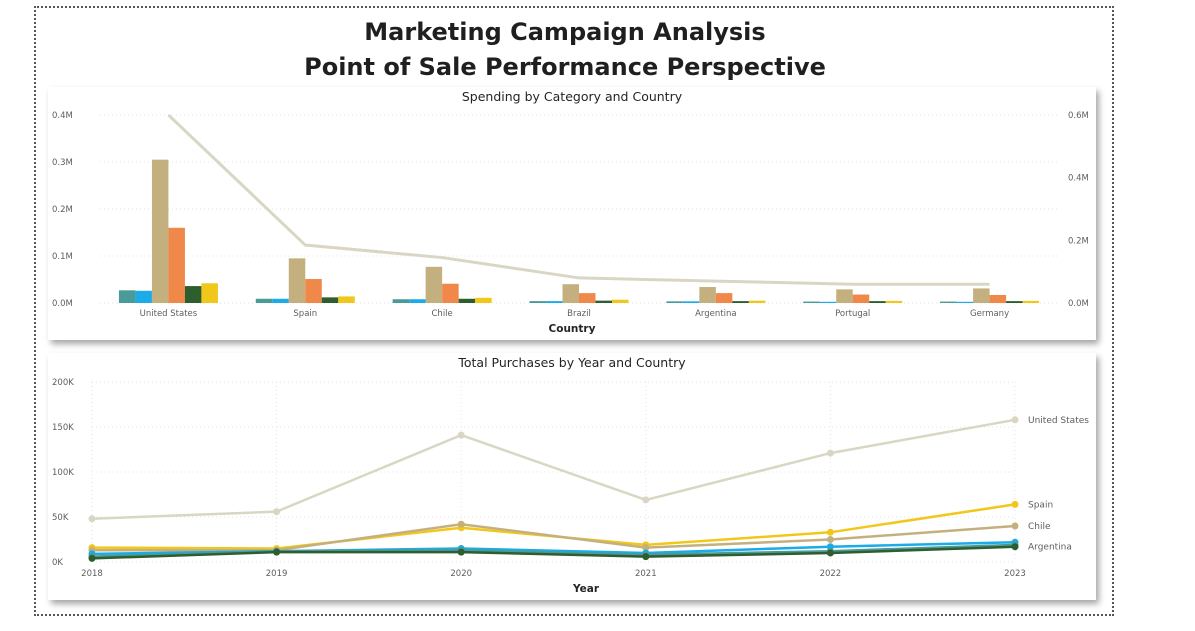 This screenshot has width=1195, height=631. What do you see at coordinates (62, 163) in the screenshot?
I see `y-tick-label: 0.3M` at bounding box center [62, 163].